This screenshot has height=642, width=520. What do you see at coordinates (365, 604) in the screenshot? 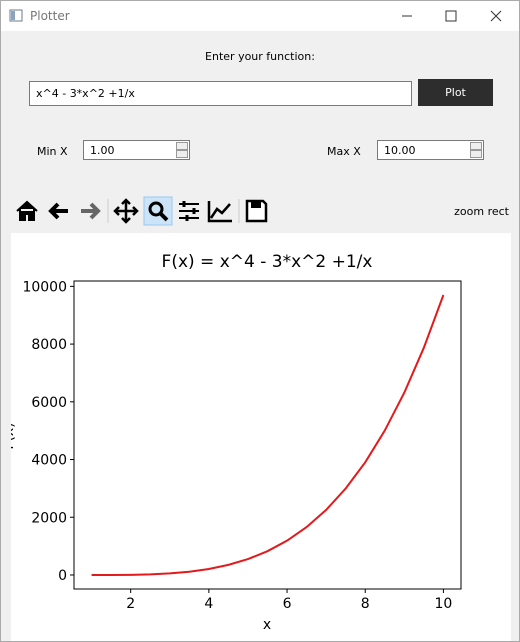
I see `x-tick-label: 8` at bounding box center [365, 604].